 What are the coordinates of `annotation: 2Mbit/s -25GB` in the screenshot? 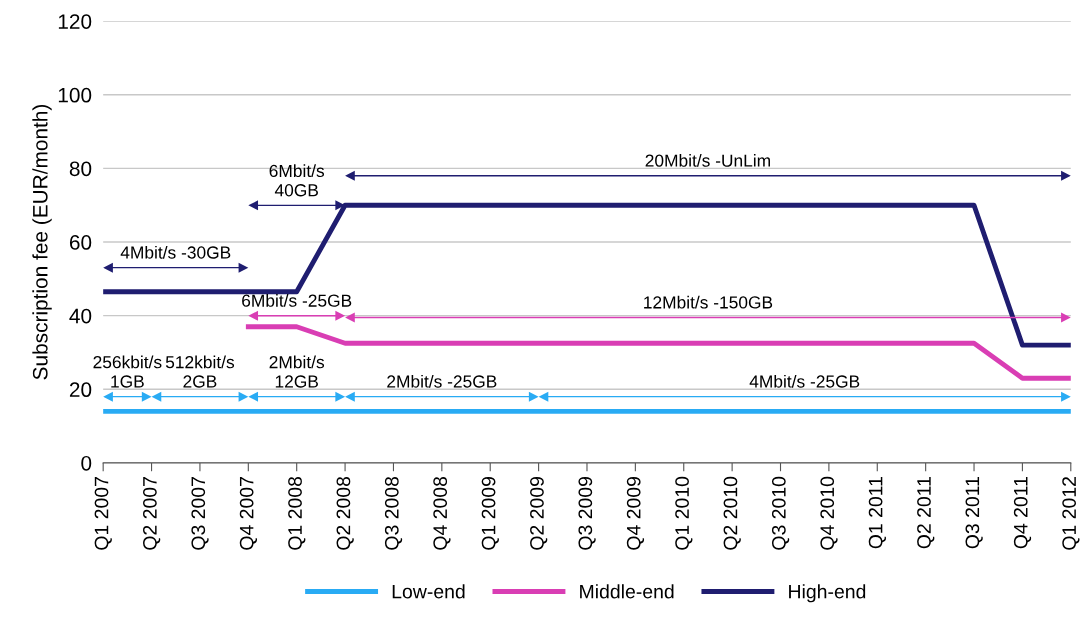 It's located at (442, 381).